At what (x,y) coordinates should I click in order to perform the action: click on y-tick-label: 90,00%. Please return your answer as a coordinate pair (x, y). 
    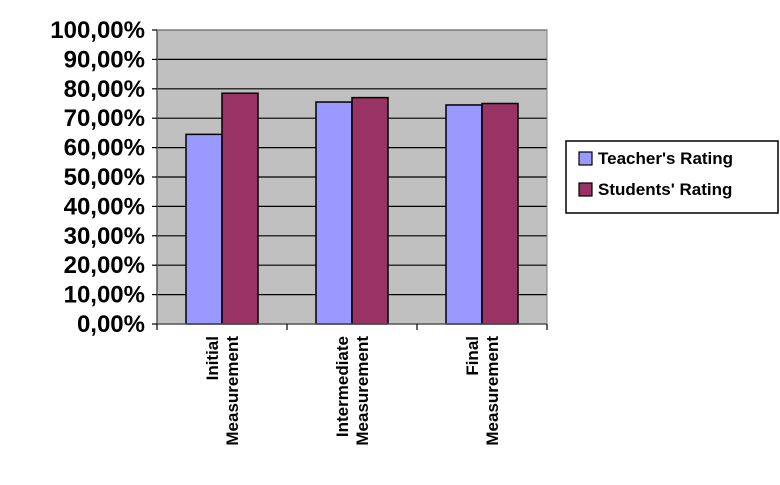
    Looking at the image, I should click on (104, 59).